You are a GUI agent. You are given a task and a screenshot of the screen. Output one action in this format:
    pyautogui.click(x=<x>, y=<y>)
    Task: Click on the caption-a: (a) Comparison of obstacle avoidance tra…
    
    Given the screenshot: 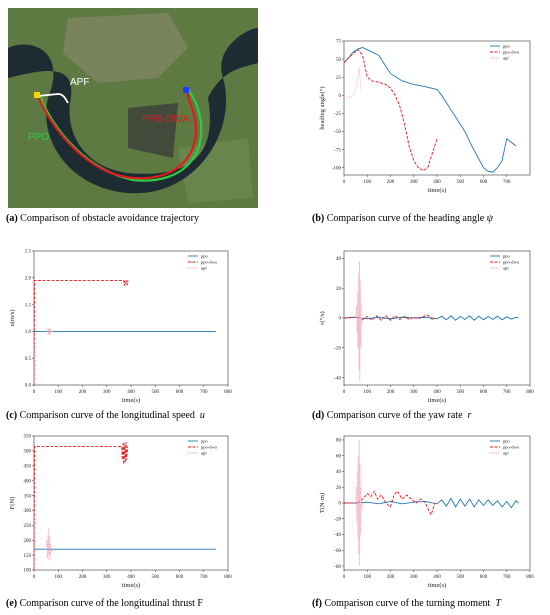 What is the action you would take?
    pyautogui.click(x=102, y=218)
    